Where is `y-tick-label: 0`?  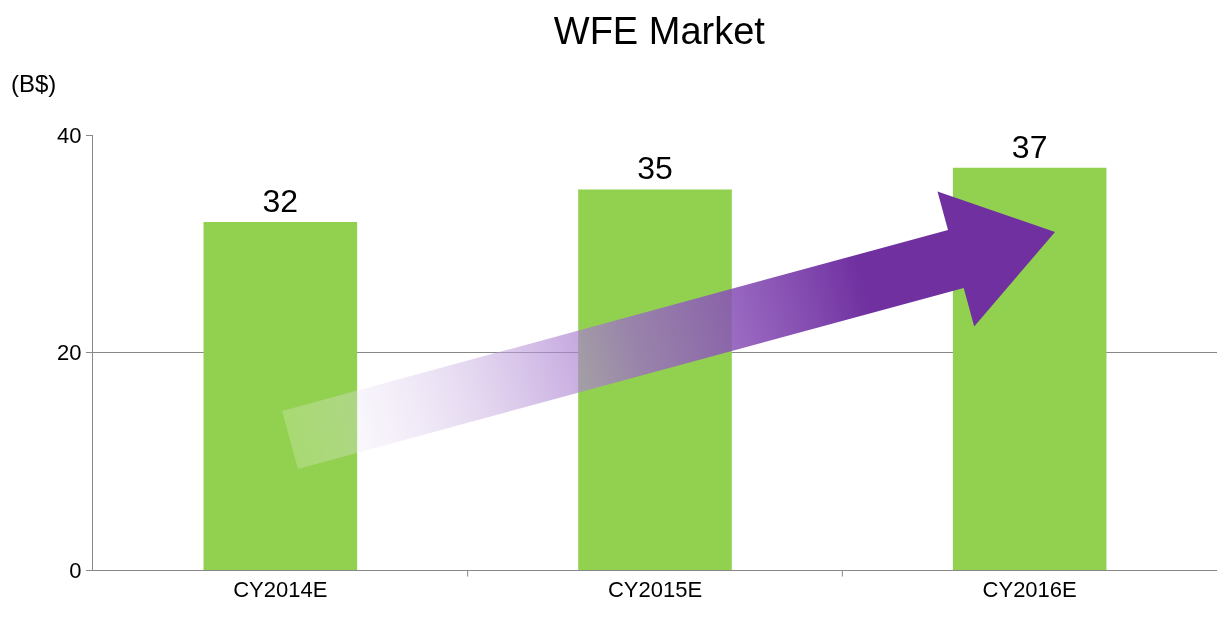
y-tick-label: 0 is located at coordinates (75, 570).